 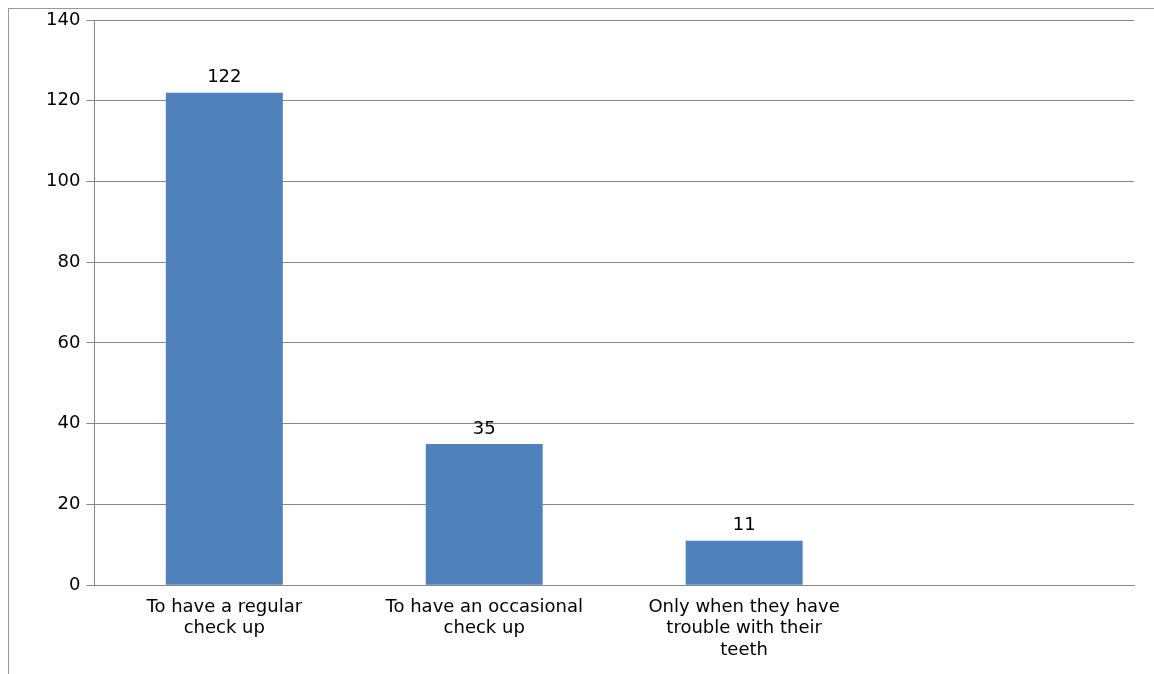 I want to click on data-label: 122, so click(x=224, y=76).